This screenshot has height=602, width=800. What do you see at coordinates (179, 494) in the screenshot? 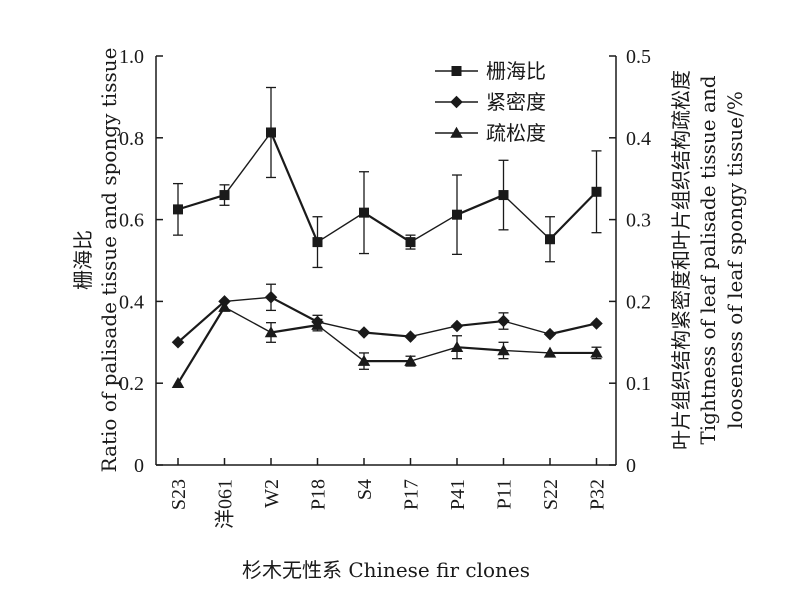
I see `x-tick-label: S23` at bounding box center [179, 494].